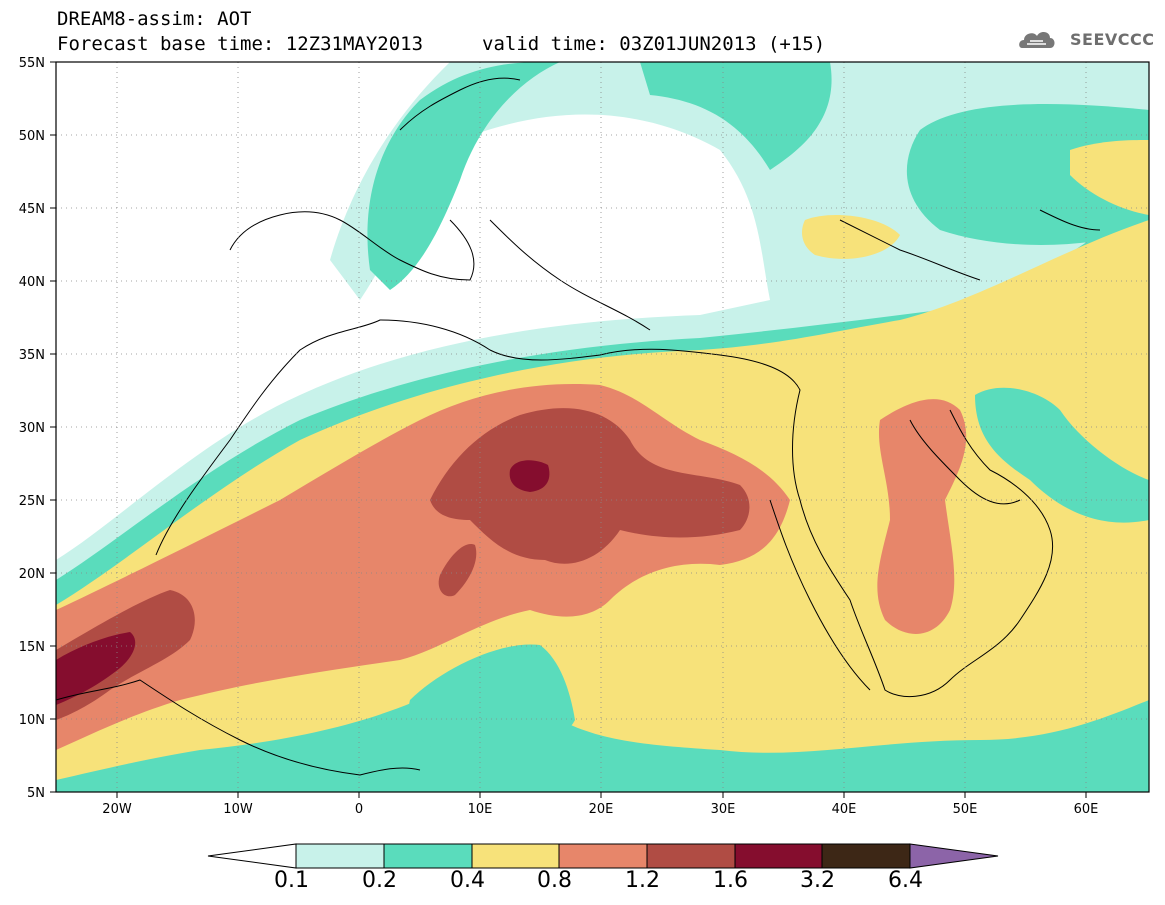  What do you see at coordinates (1109, 177) in the screenshot?
I see `aot-band-0.4-northeast` at bounding box center [1109, 177].